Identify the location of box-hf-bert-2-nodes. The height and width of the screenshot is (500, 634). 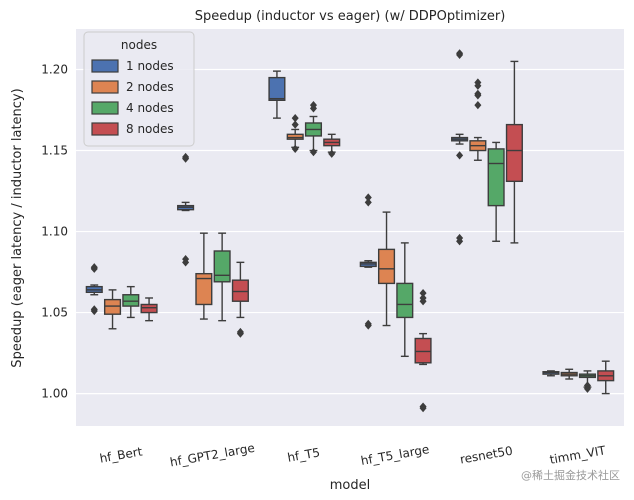
(112, 309).